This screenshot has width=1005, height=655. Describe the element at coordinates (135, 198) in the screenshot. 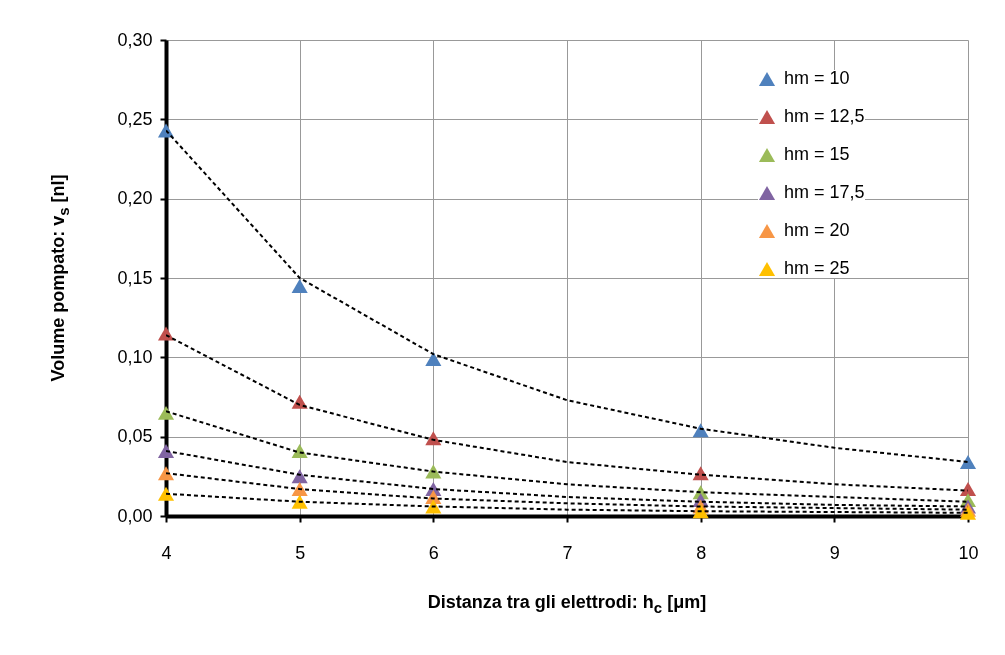

I see `y-tick-label: 0,20` at that location.